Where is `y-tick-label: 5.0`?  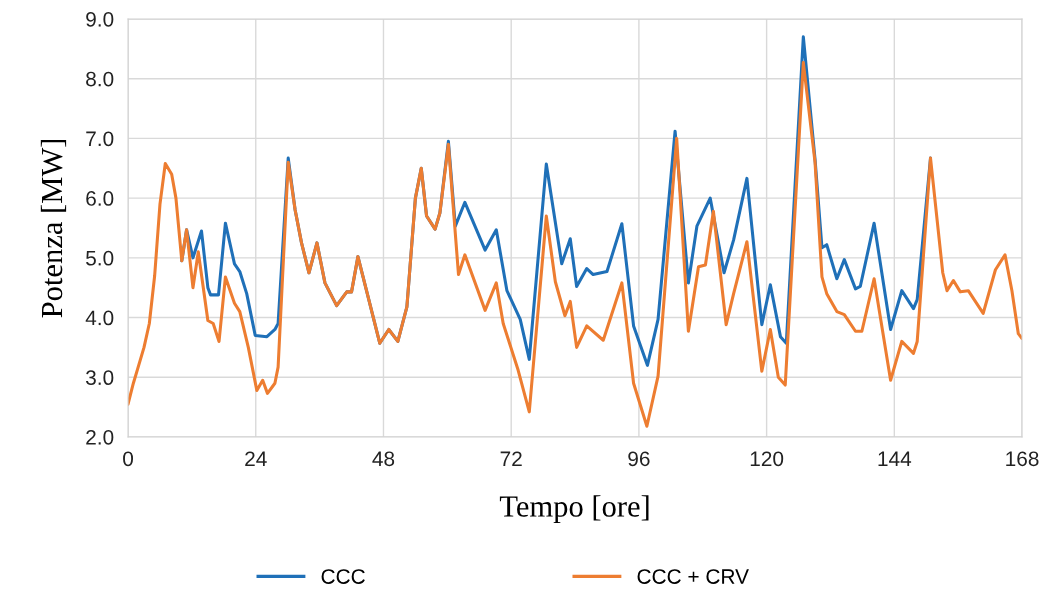
y-tick-label: 5.0 is located at coordinates (100, 258).